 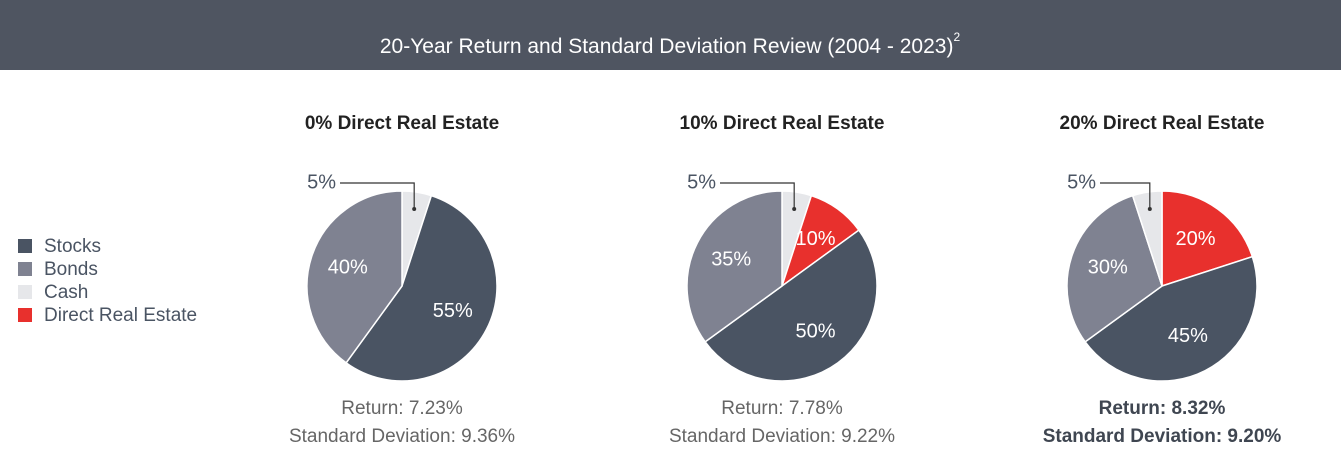 I want to click on slice-label: 10%, so click(x=815, y=239).